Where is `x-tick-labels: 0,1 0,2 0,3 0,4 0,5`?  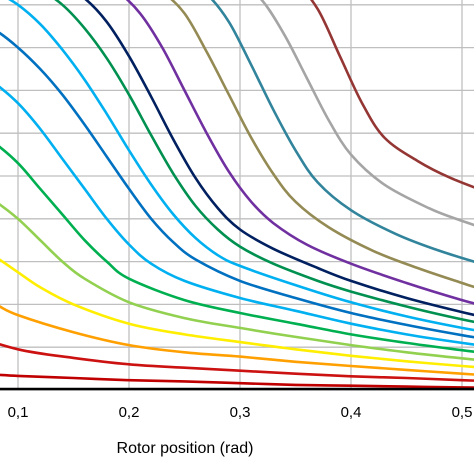
x-tick-labels: 0,1 0,2 0,3 0,4 0,5 is located at coordinates (240, 412).